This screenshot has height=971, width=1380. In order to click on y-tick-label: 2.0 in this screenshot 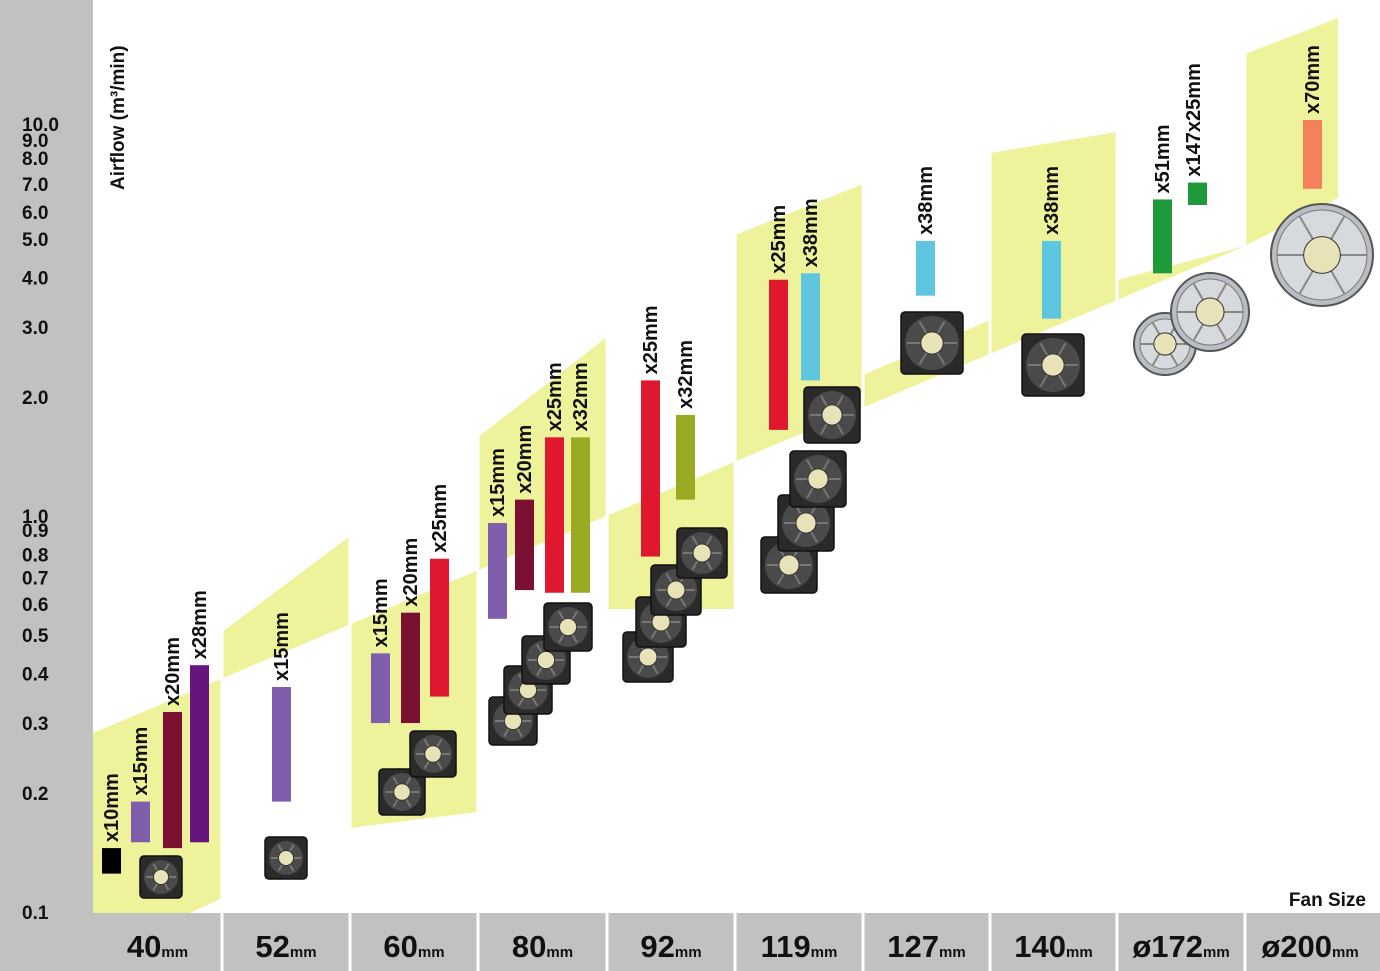, I will do `click(35, 398)`.